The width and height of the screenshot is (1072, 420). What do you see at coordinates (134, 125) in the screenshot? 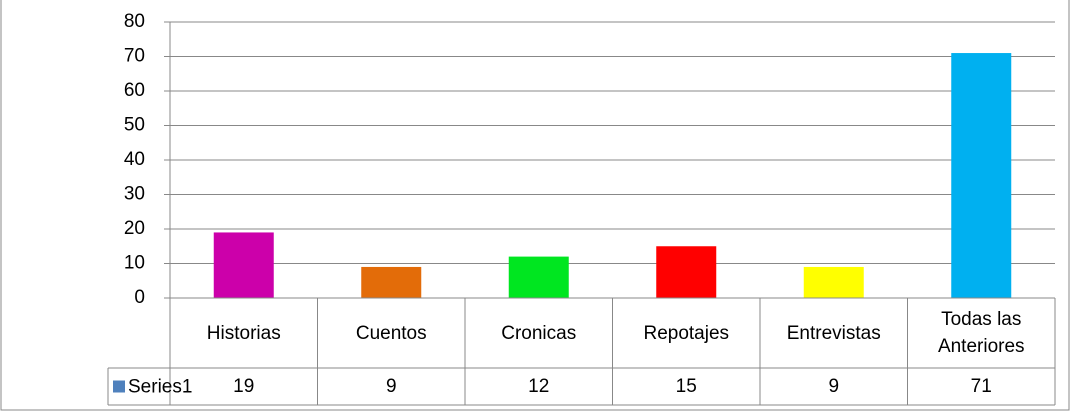
I see `y-tick-label: 50` at bounding box center [134, 125].